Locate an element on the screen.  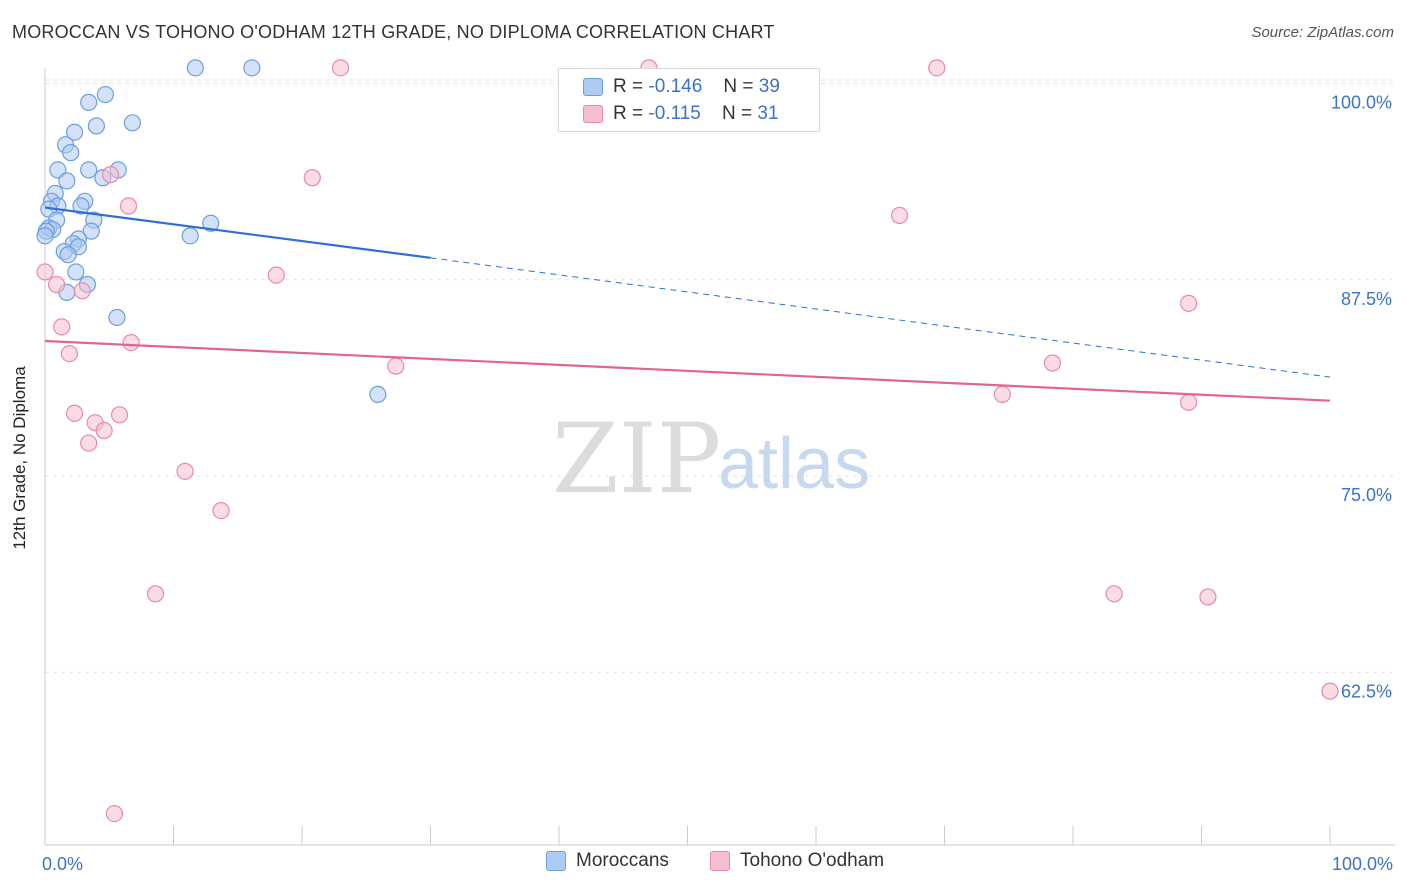
y-tick-label: 100.0% is located at coordinates (1361, 103).